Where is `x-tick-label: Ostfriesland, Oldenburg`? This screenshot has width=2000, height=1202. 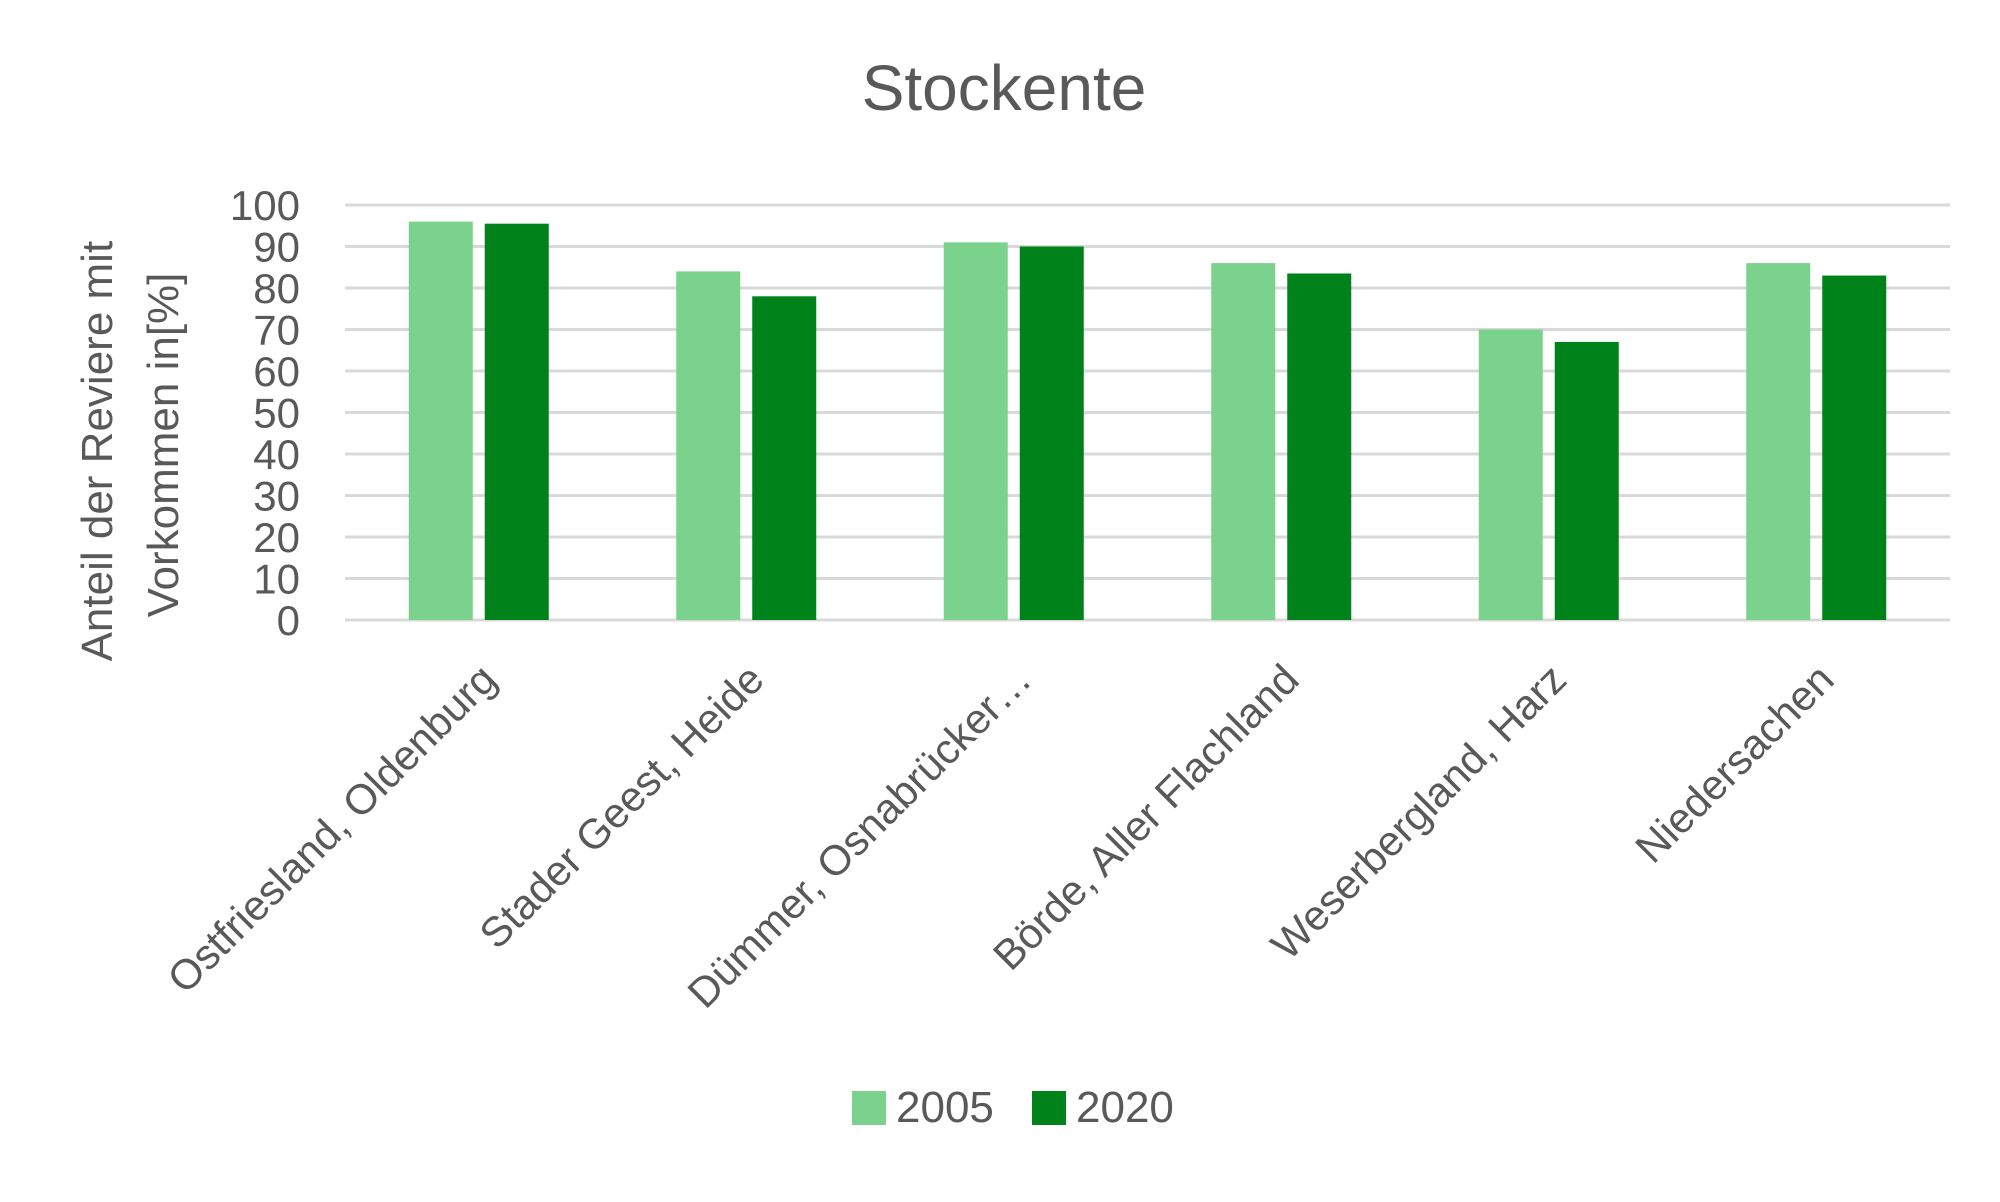
x-tick-label: Ostfriesland, Oldenburg is located at coordinates (331, 828).